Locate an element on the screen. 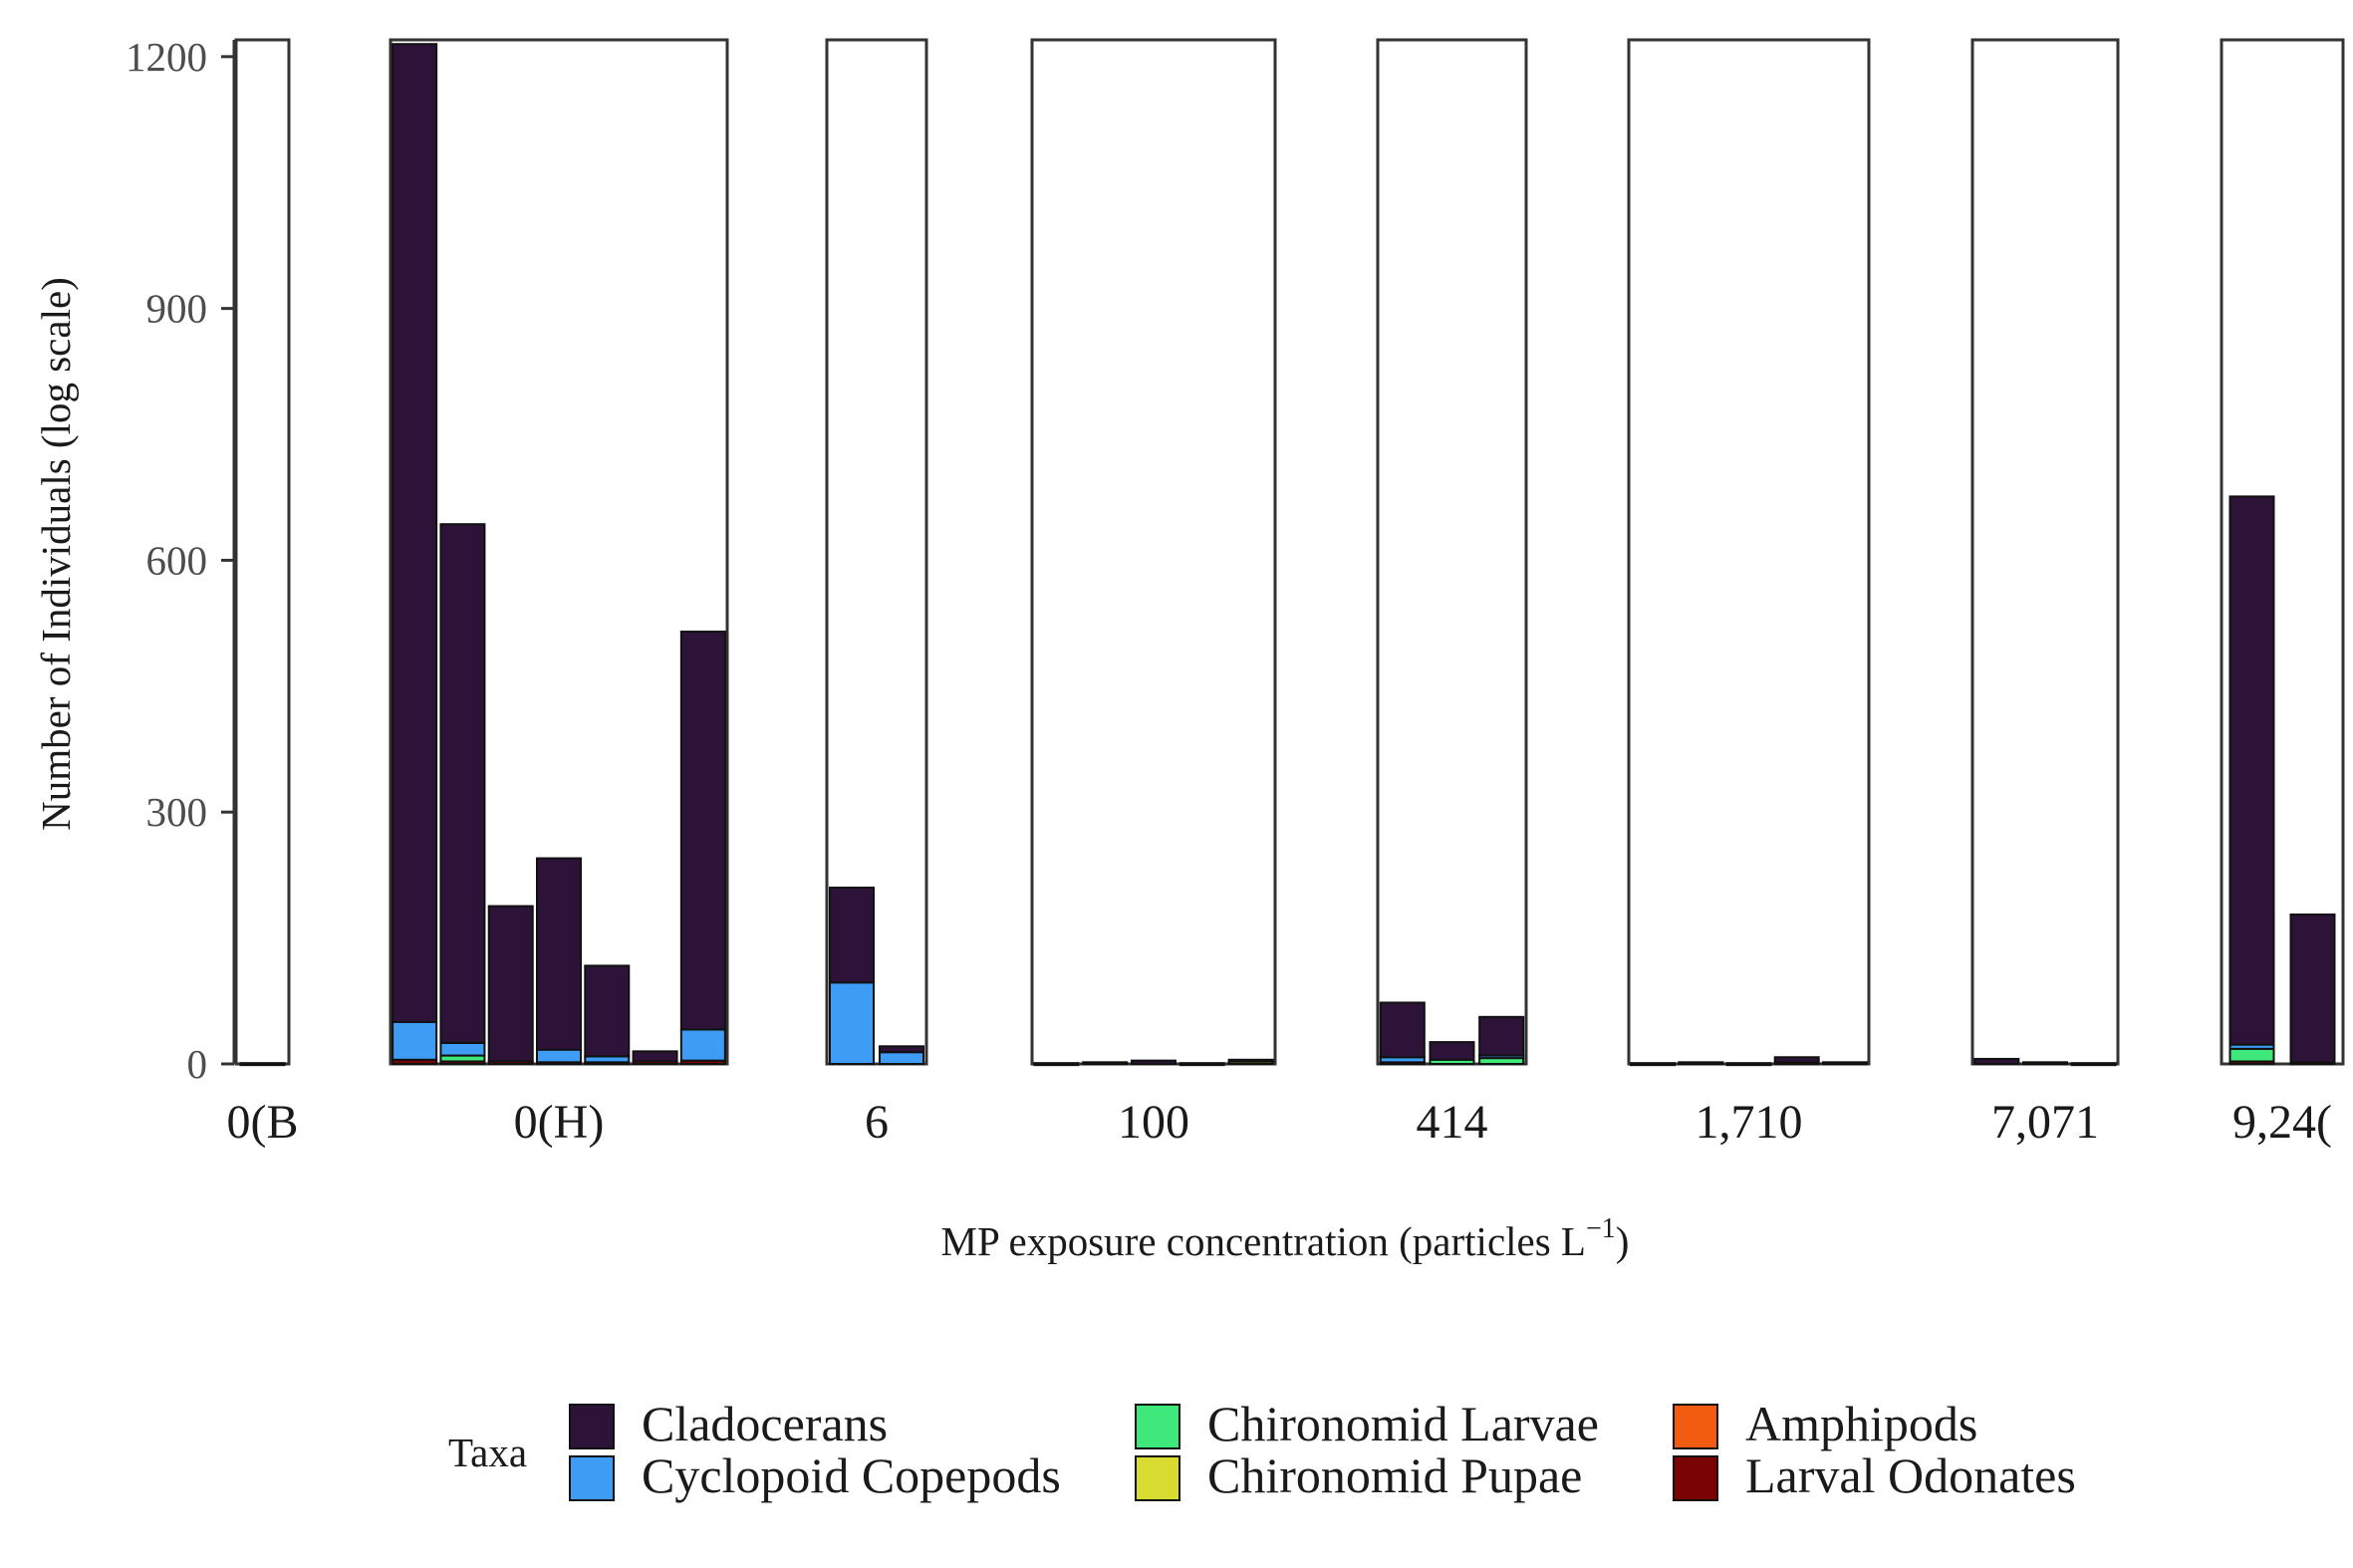  facet-label: 0(H) is located at coordinates (559, 1122).